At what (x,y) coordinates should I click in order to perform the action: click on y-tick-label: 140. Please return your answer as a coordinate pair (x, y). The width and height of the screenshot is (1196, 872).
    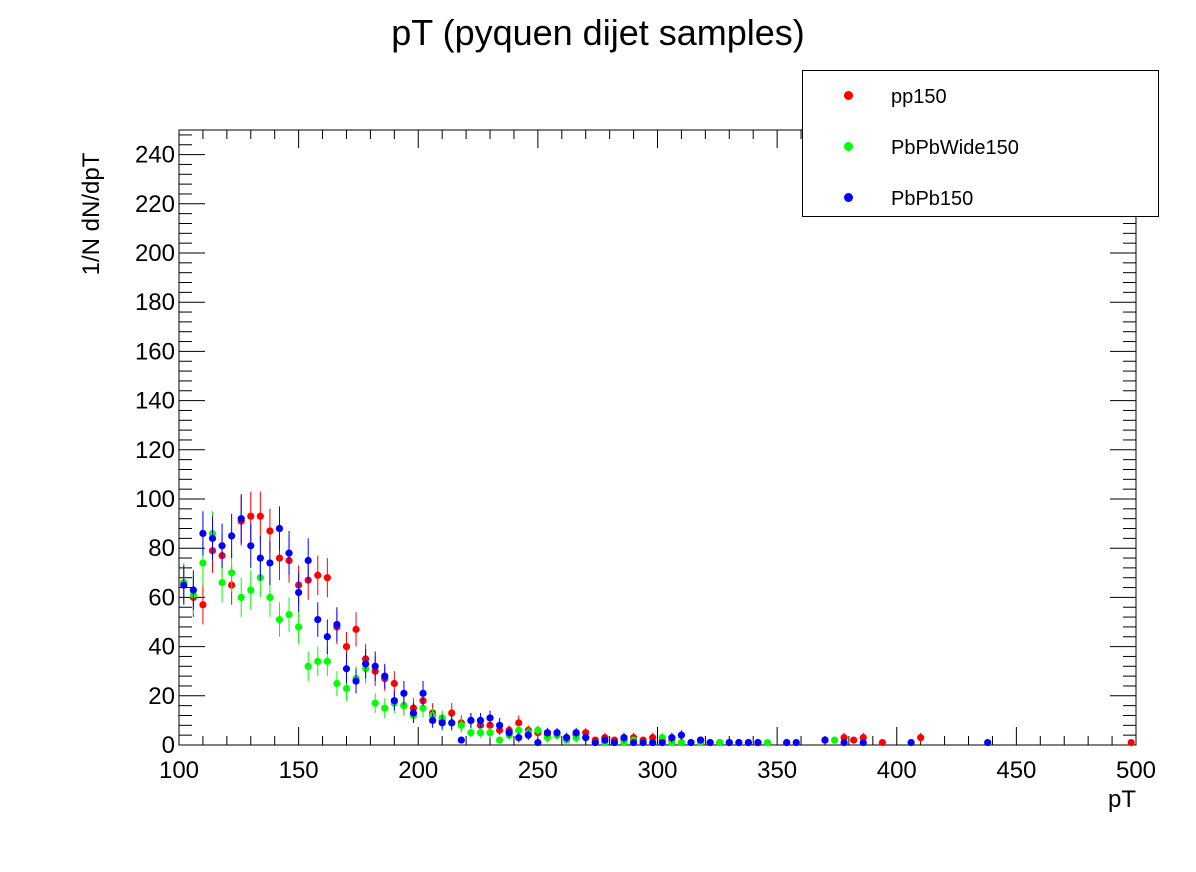
    Looking at the image, I should click on (155, 401).